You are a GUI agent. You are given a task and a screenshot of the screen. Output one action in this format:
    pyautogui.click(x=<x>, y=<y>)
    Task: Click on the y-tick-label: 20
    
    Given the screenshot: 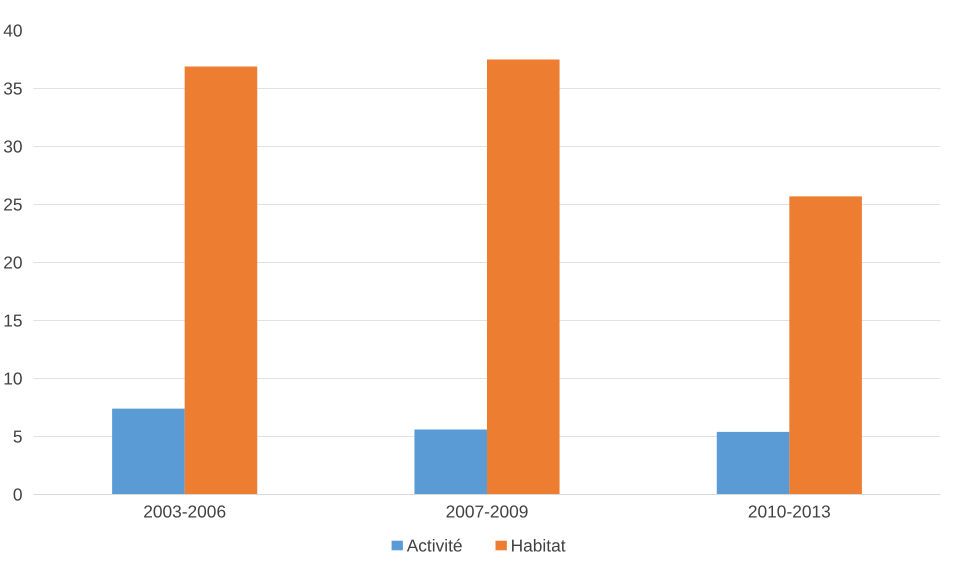 What is the action you would take?
    pyautogui.click(x=13, y=262)
    